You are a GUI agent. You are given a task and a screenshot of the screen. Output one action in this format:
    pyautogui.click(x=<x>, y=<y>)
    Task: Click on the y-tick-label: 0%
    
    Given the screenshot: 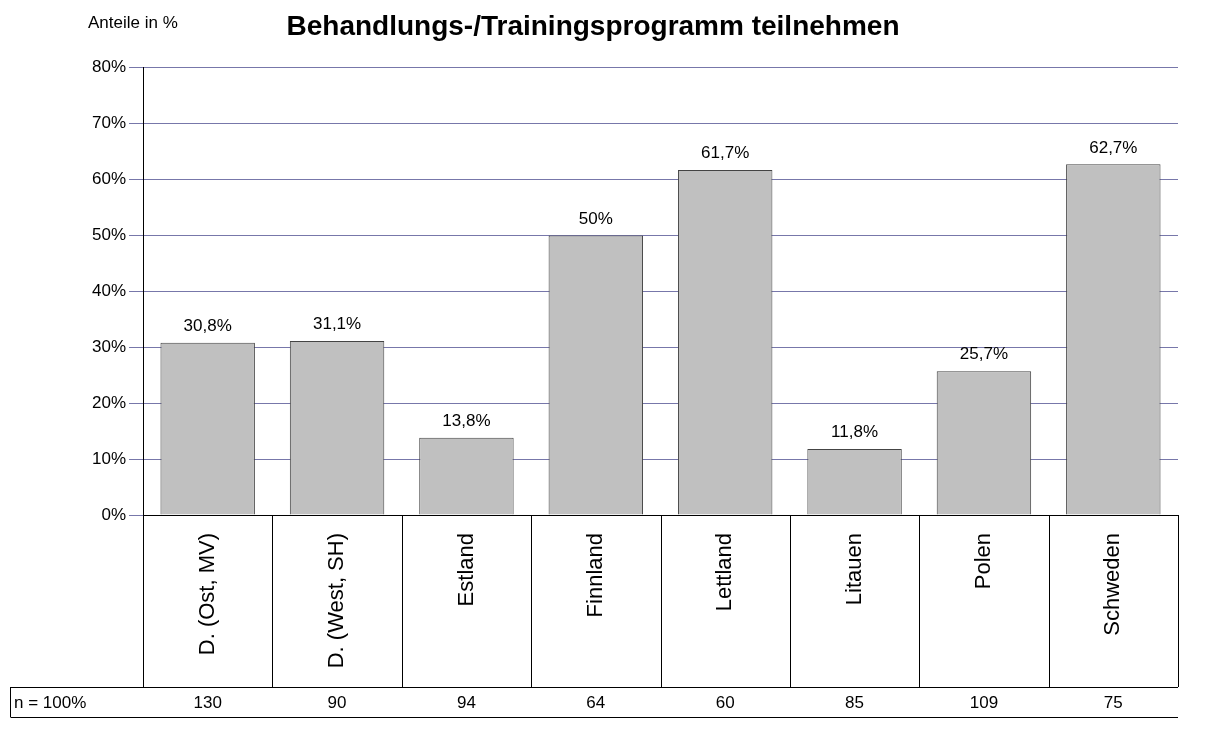 What is the action you would take?
    pyautogui.click(x=113, y=514)
    